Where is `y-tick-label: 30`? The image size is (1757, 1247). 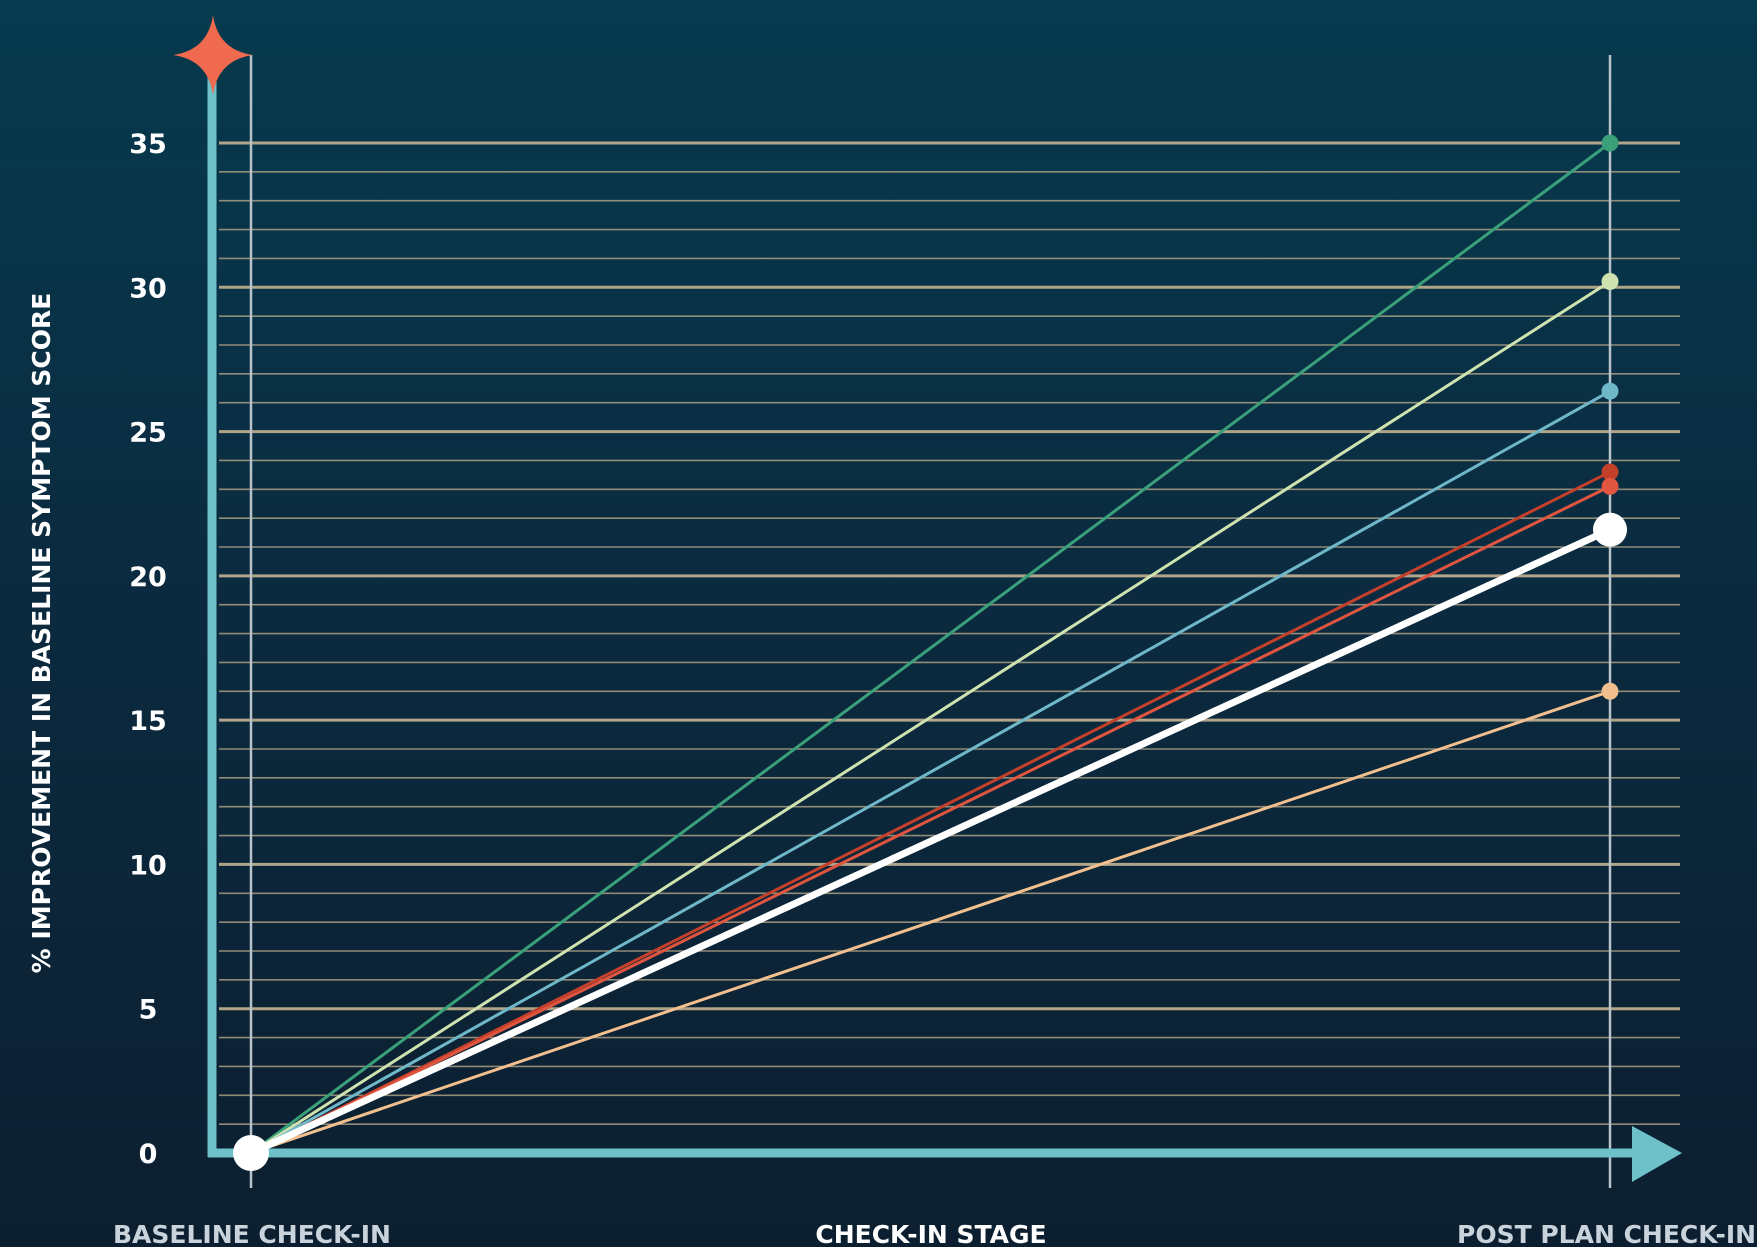 y-tick-label: 30 is located at coordinates (148, 288).